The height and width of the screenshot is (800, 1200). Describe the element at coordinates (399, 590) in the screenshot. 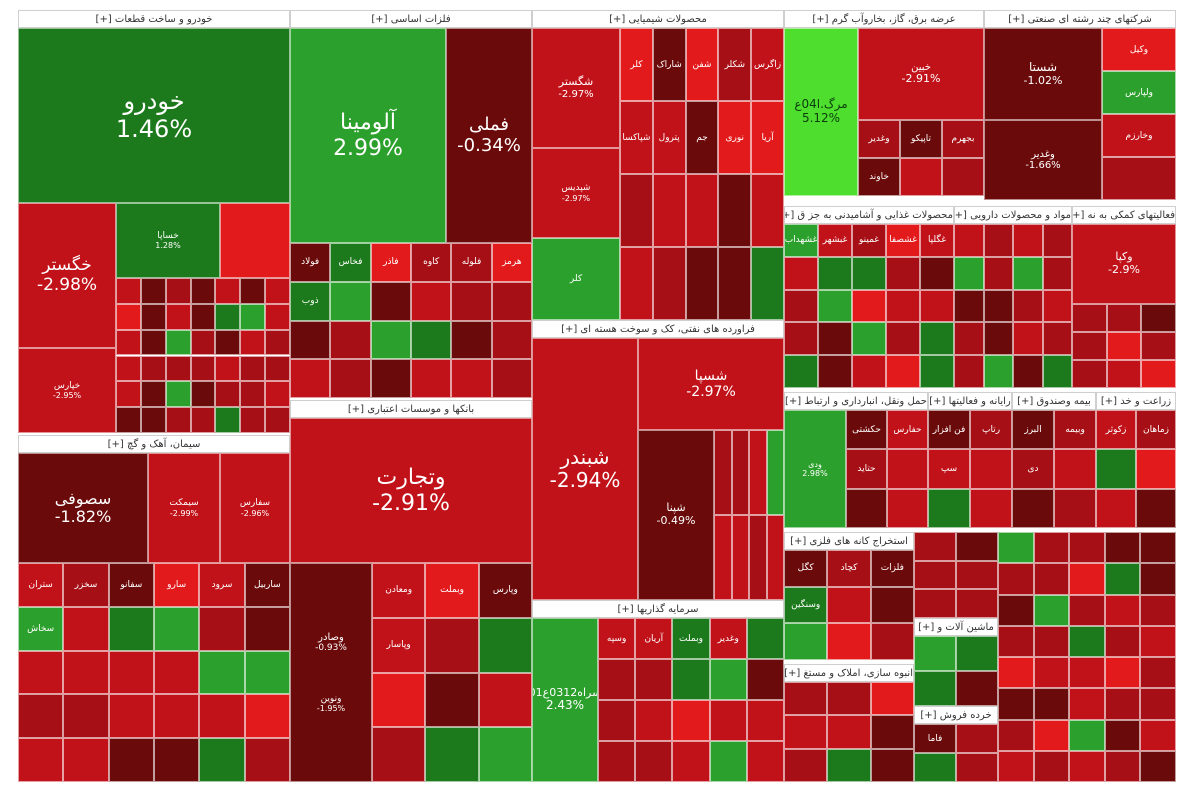

I see `stock-tile-small: ومعادن` at that location.